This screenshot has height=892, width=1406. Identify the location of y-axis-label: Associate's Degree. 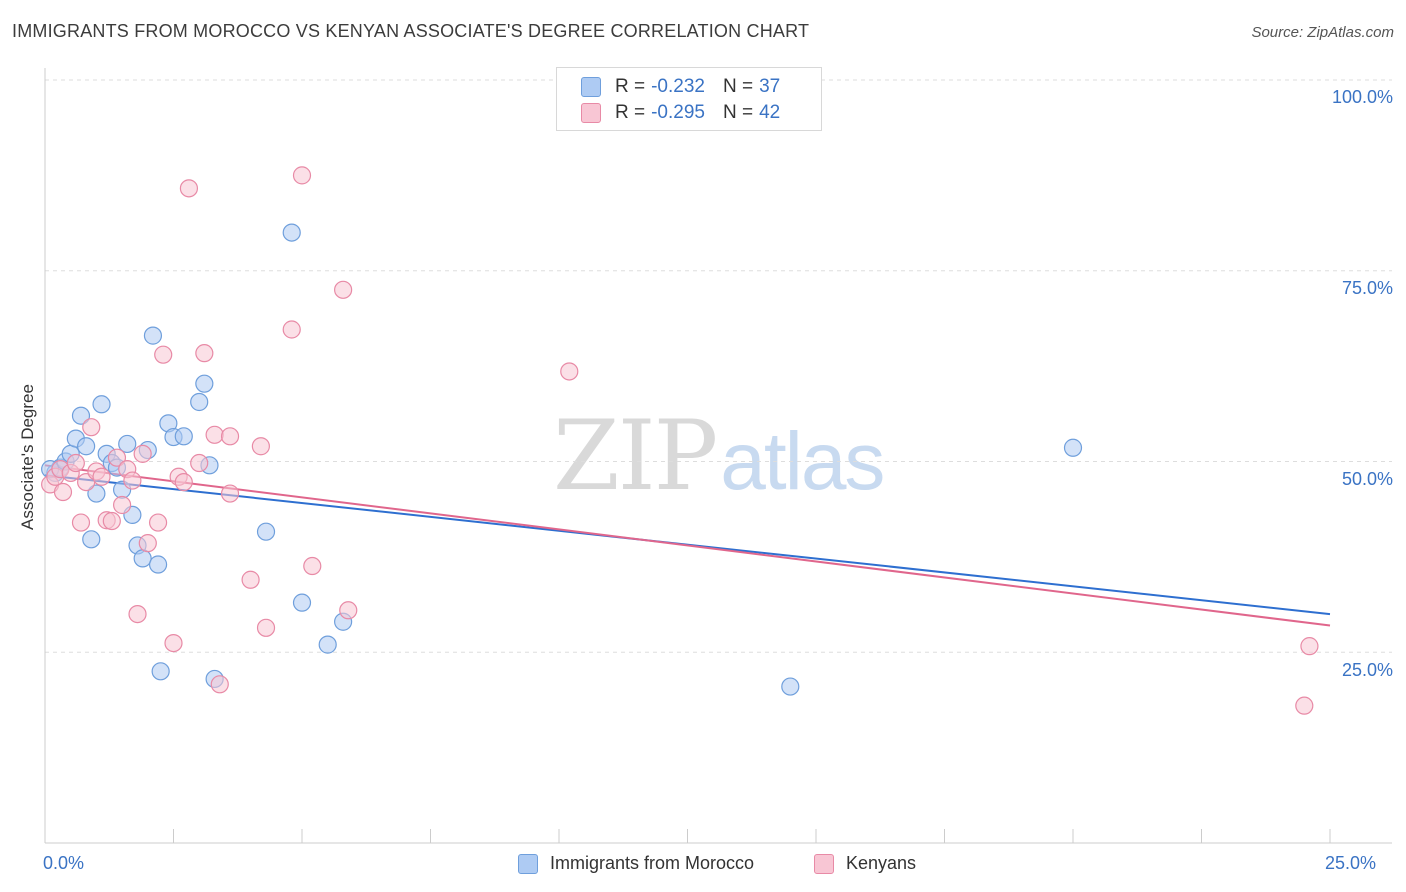
(27, 457).